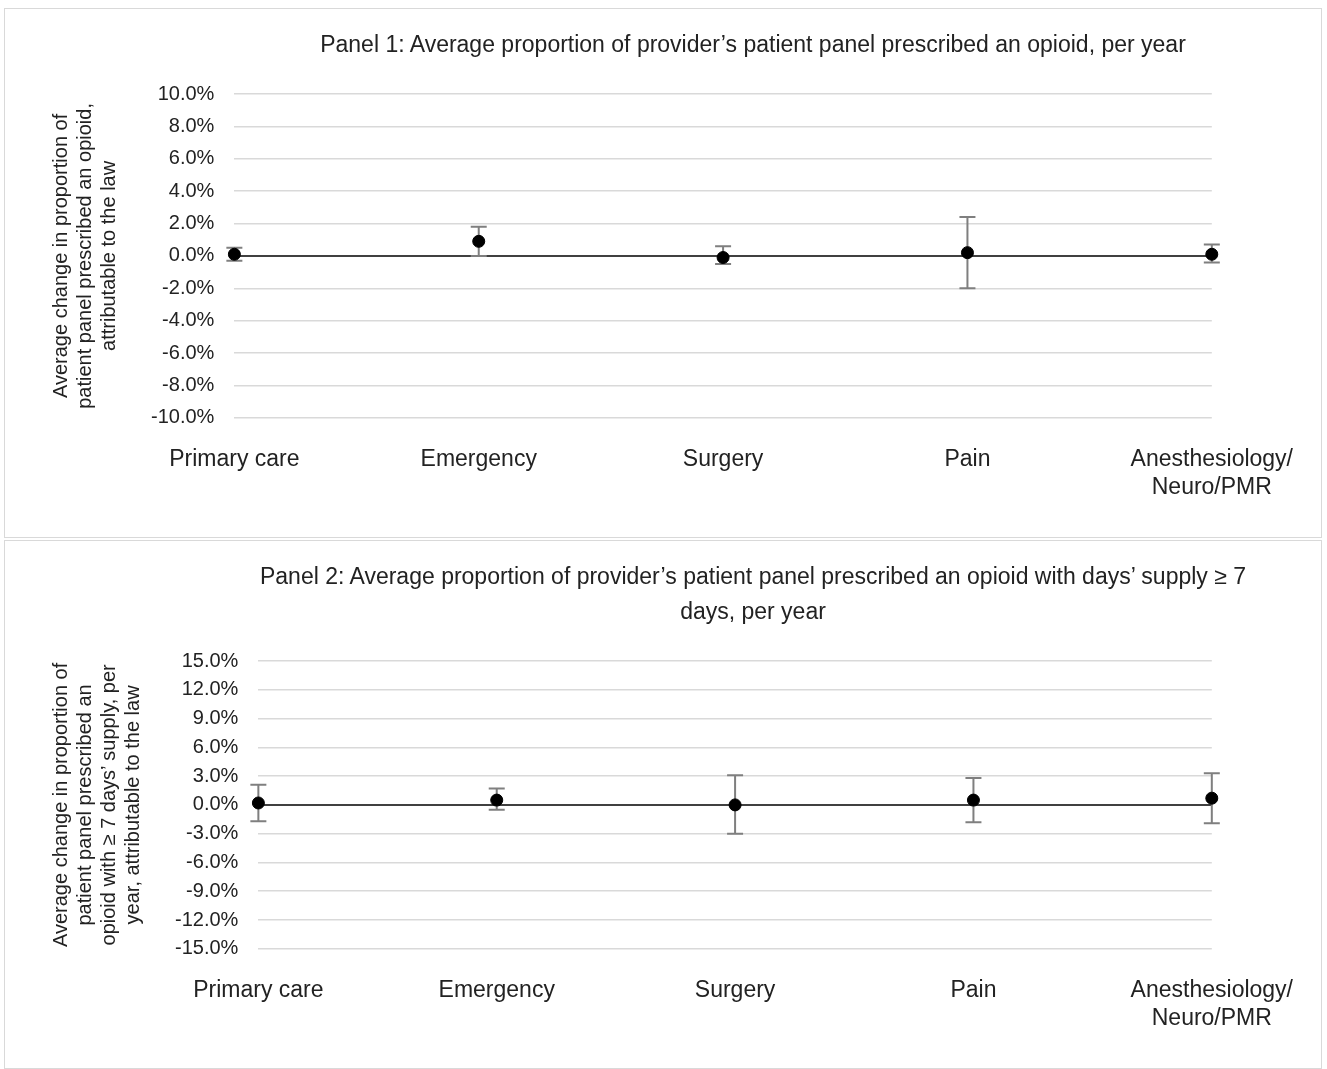 The image size is (1327, 1069). What do you see at coordinates (188, 383) in the screenshot?
I see `y-tick-label: -8.0%` at bounding box center [188, 383].